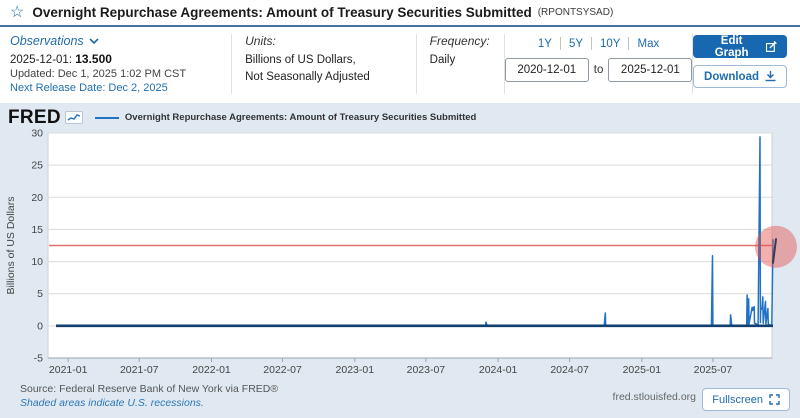  What do you see at coordinates (575, 12) in the screenshot?
I see `series-id: (RPONTSYSAD)` at bounding box center [575, 12].